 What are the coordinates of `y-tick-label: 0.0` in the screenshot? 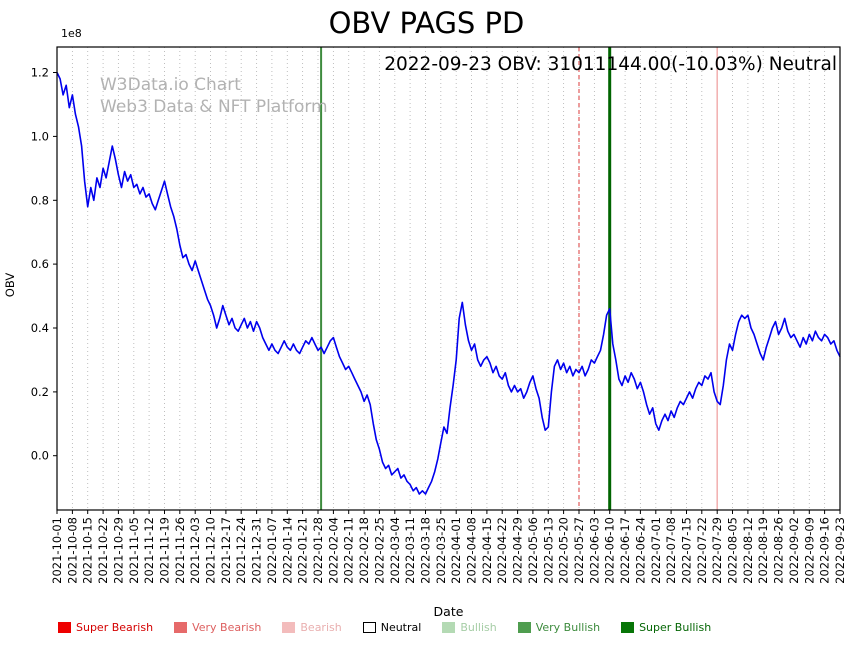 It's located at (40, 456).